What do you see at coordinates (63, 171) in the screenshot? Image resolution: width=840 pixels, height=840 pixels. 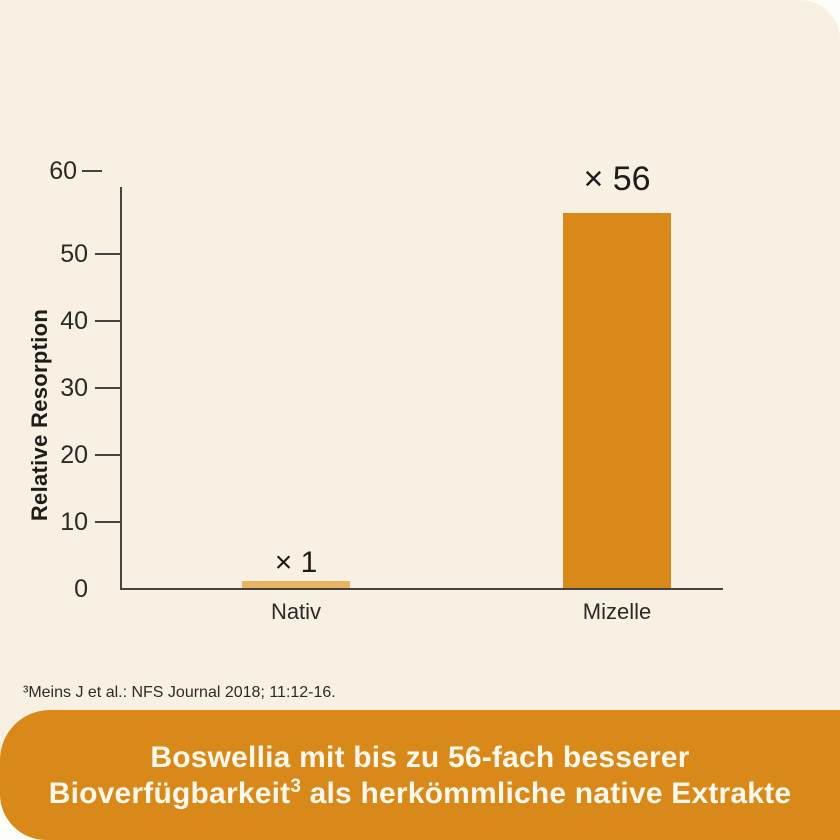 I see `y-tick-label: 60` at bounding box center [63, 171].